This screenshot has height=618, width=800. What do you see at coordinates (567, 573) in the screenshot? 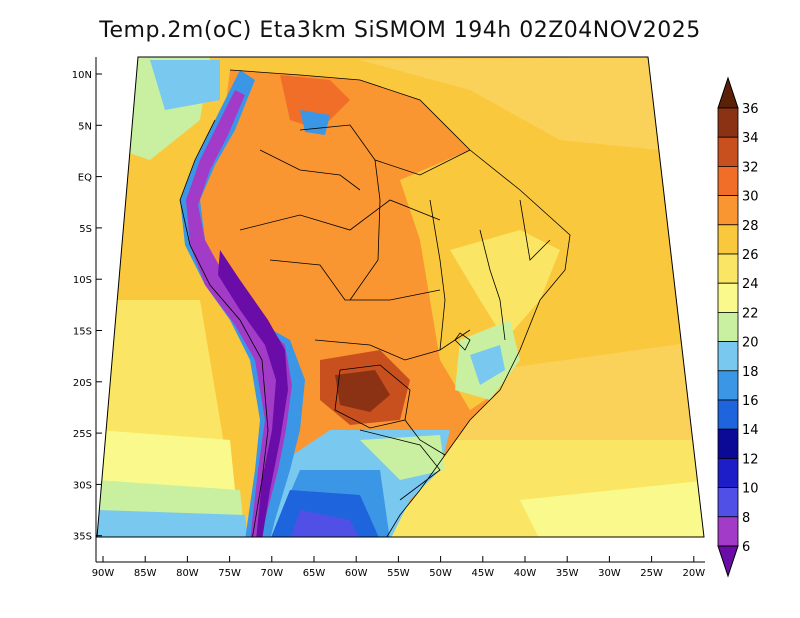
I see `lon-tick-label: 35W` at bounding box center [567, 573].